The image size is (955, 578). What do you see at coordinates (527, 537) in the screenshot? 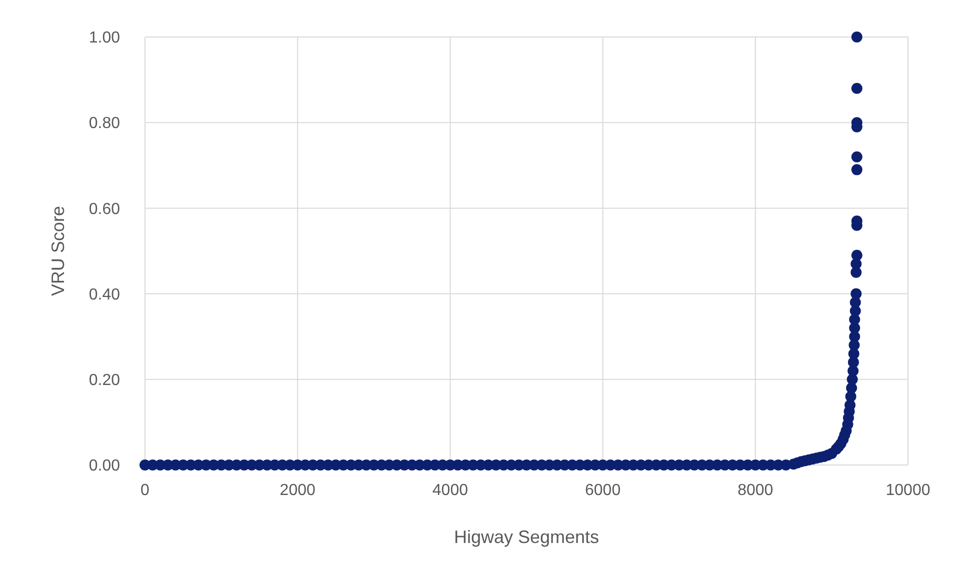
I see `x-axis-title: Higway Segments` at bounding box center [527, 537].